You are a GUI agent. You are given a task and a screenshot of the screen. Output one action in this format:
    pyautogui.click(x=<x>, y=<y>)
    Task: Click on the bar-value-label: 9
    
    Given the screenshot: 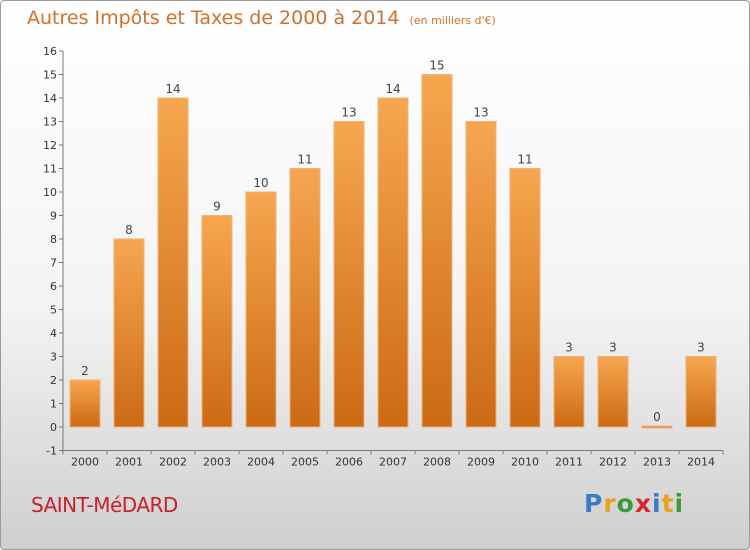 What is the action you would take?
    pyautogui.click(x=217, y=207)
    